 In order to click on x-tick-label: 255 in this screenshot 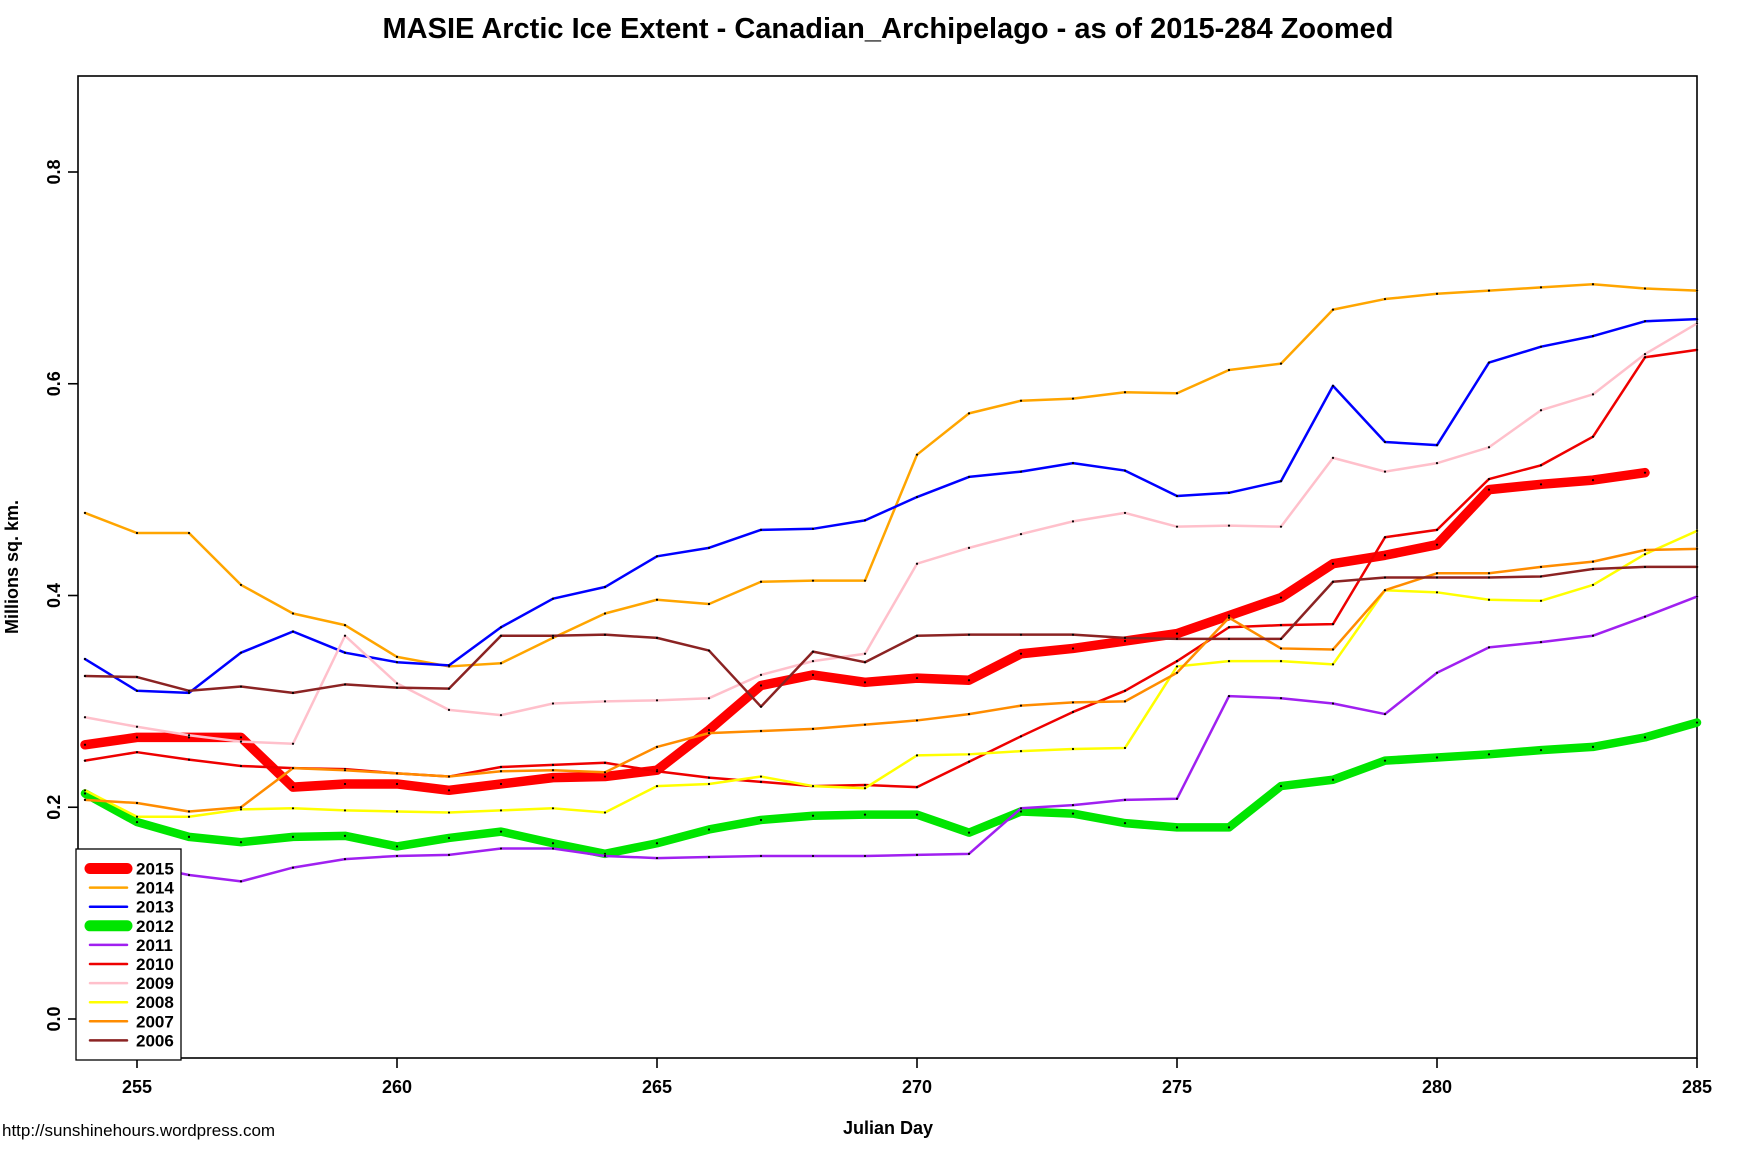, I will do `click(137, 1087)`.